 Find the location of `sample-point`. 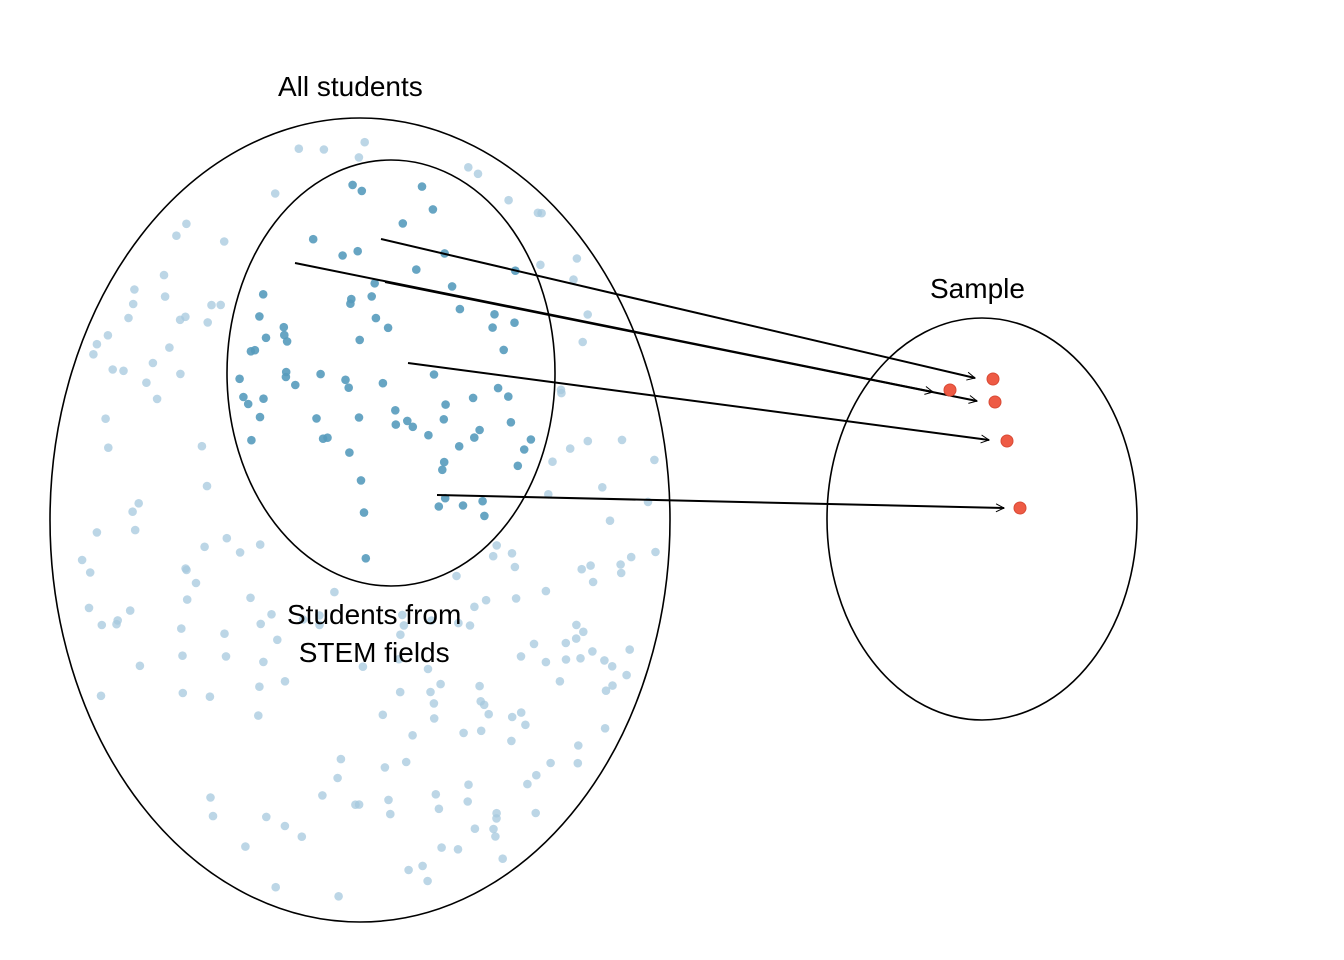

sample-point is located at coordinates (995, 402).